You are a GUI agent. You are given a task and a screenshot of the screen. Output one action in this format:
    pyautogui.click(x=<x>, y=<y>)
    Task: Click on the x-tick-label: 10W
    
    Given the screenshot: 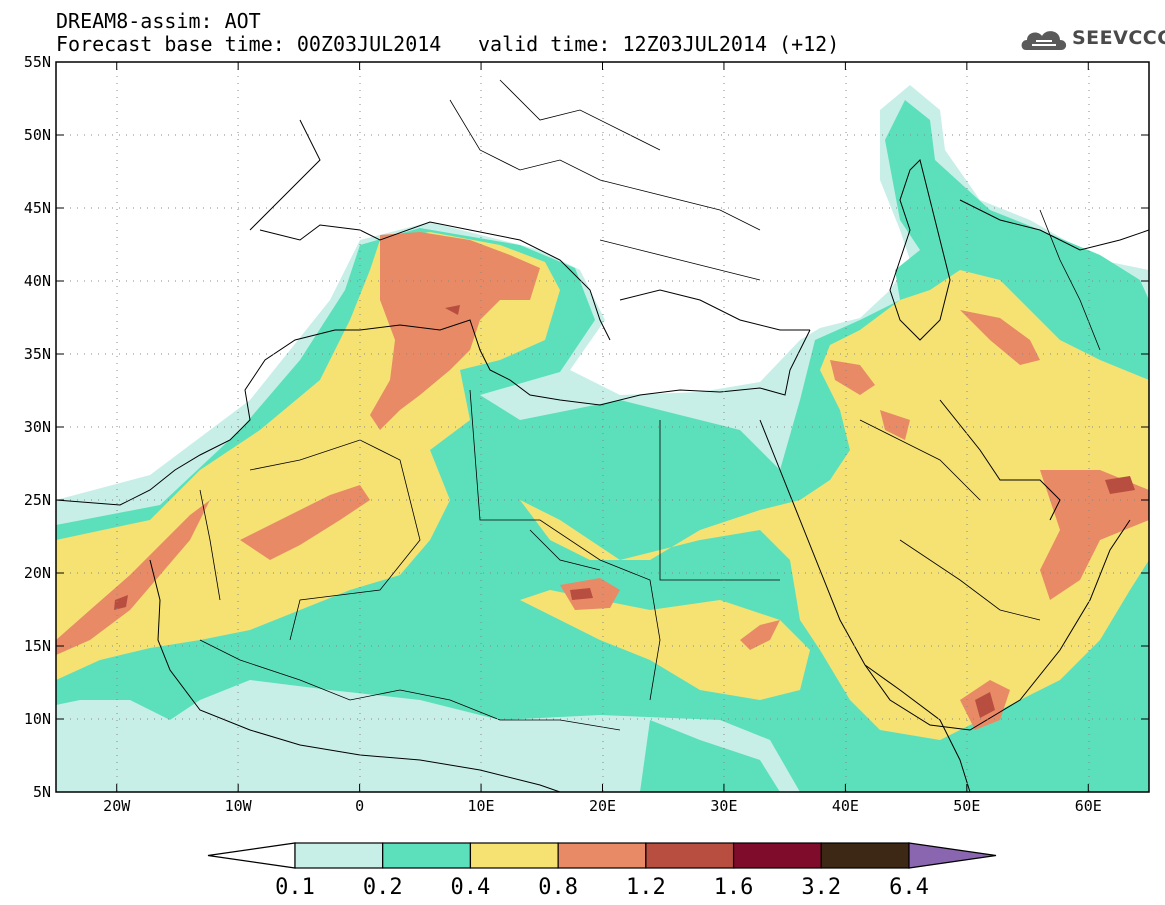 What is the action you would take?
    pyautogui.click(x=239, y=806)
    